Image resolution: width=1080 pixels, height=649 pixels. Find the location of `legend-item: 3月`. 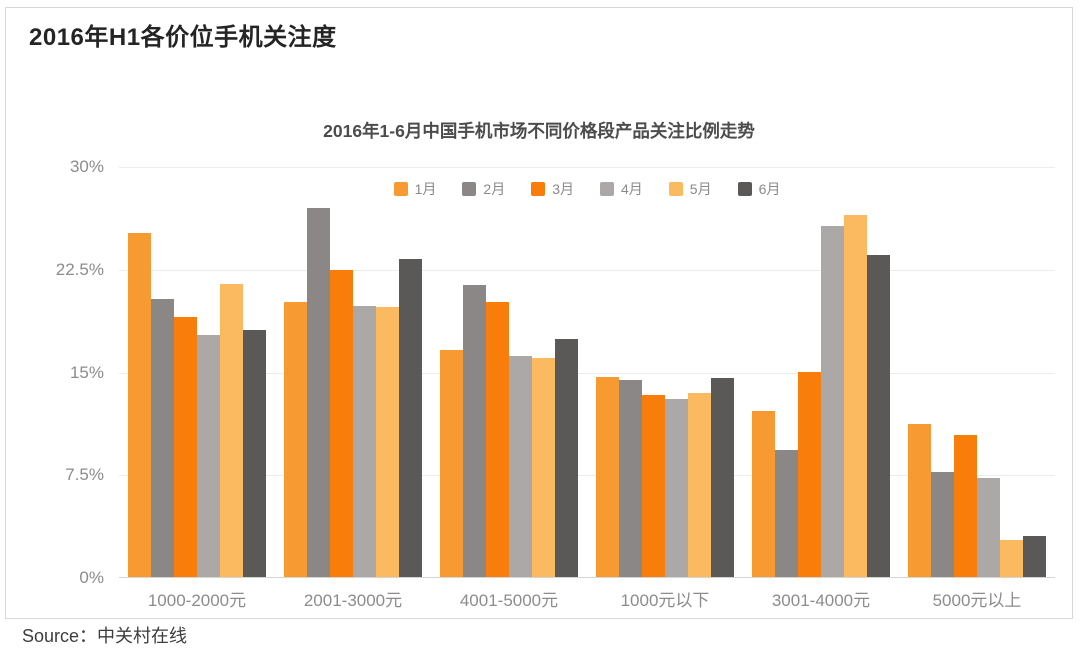

legend-item: 3月 is located at coordinates (552, 189).